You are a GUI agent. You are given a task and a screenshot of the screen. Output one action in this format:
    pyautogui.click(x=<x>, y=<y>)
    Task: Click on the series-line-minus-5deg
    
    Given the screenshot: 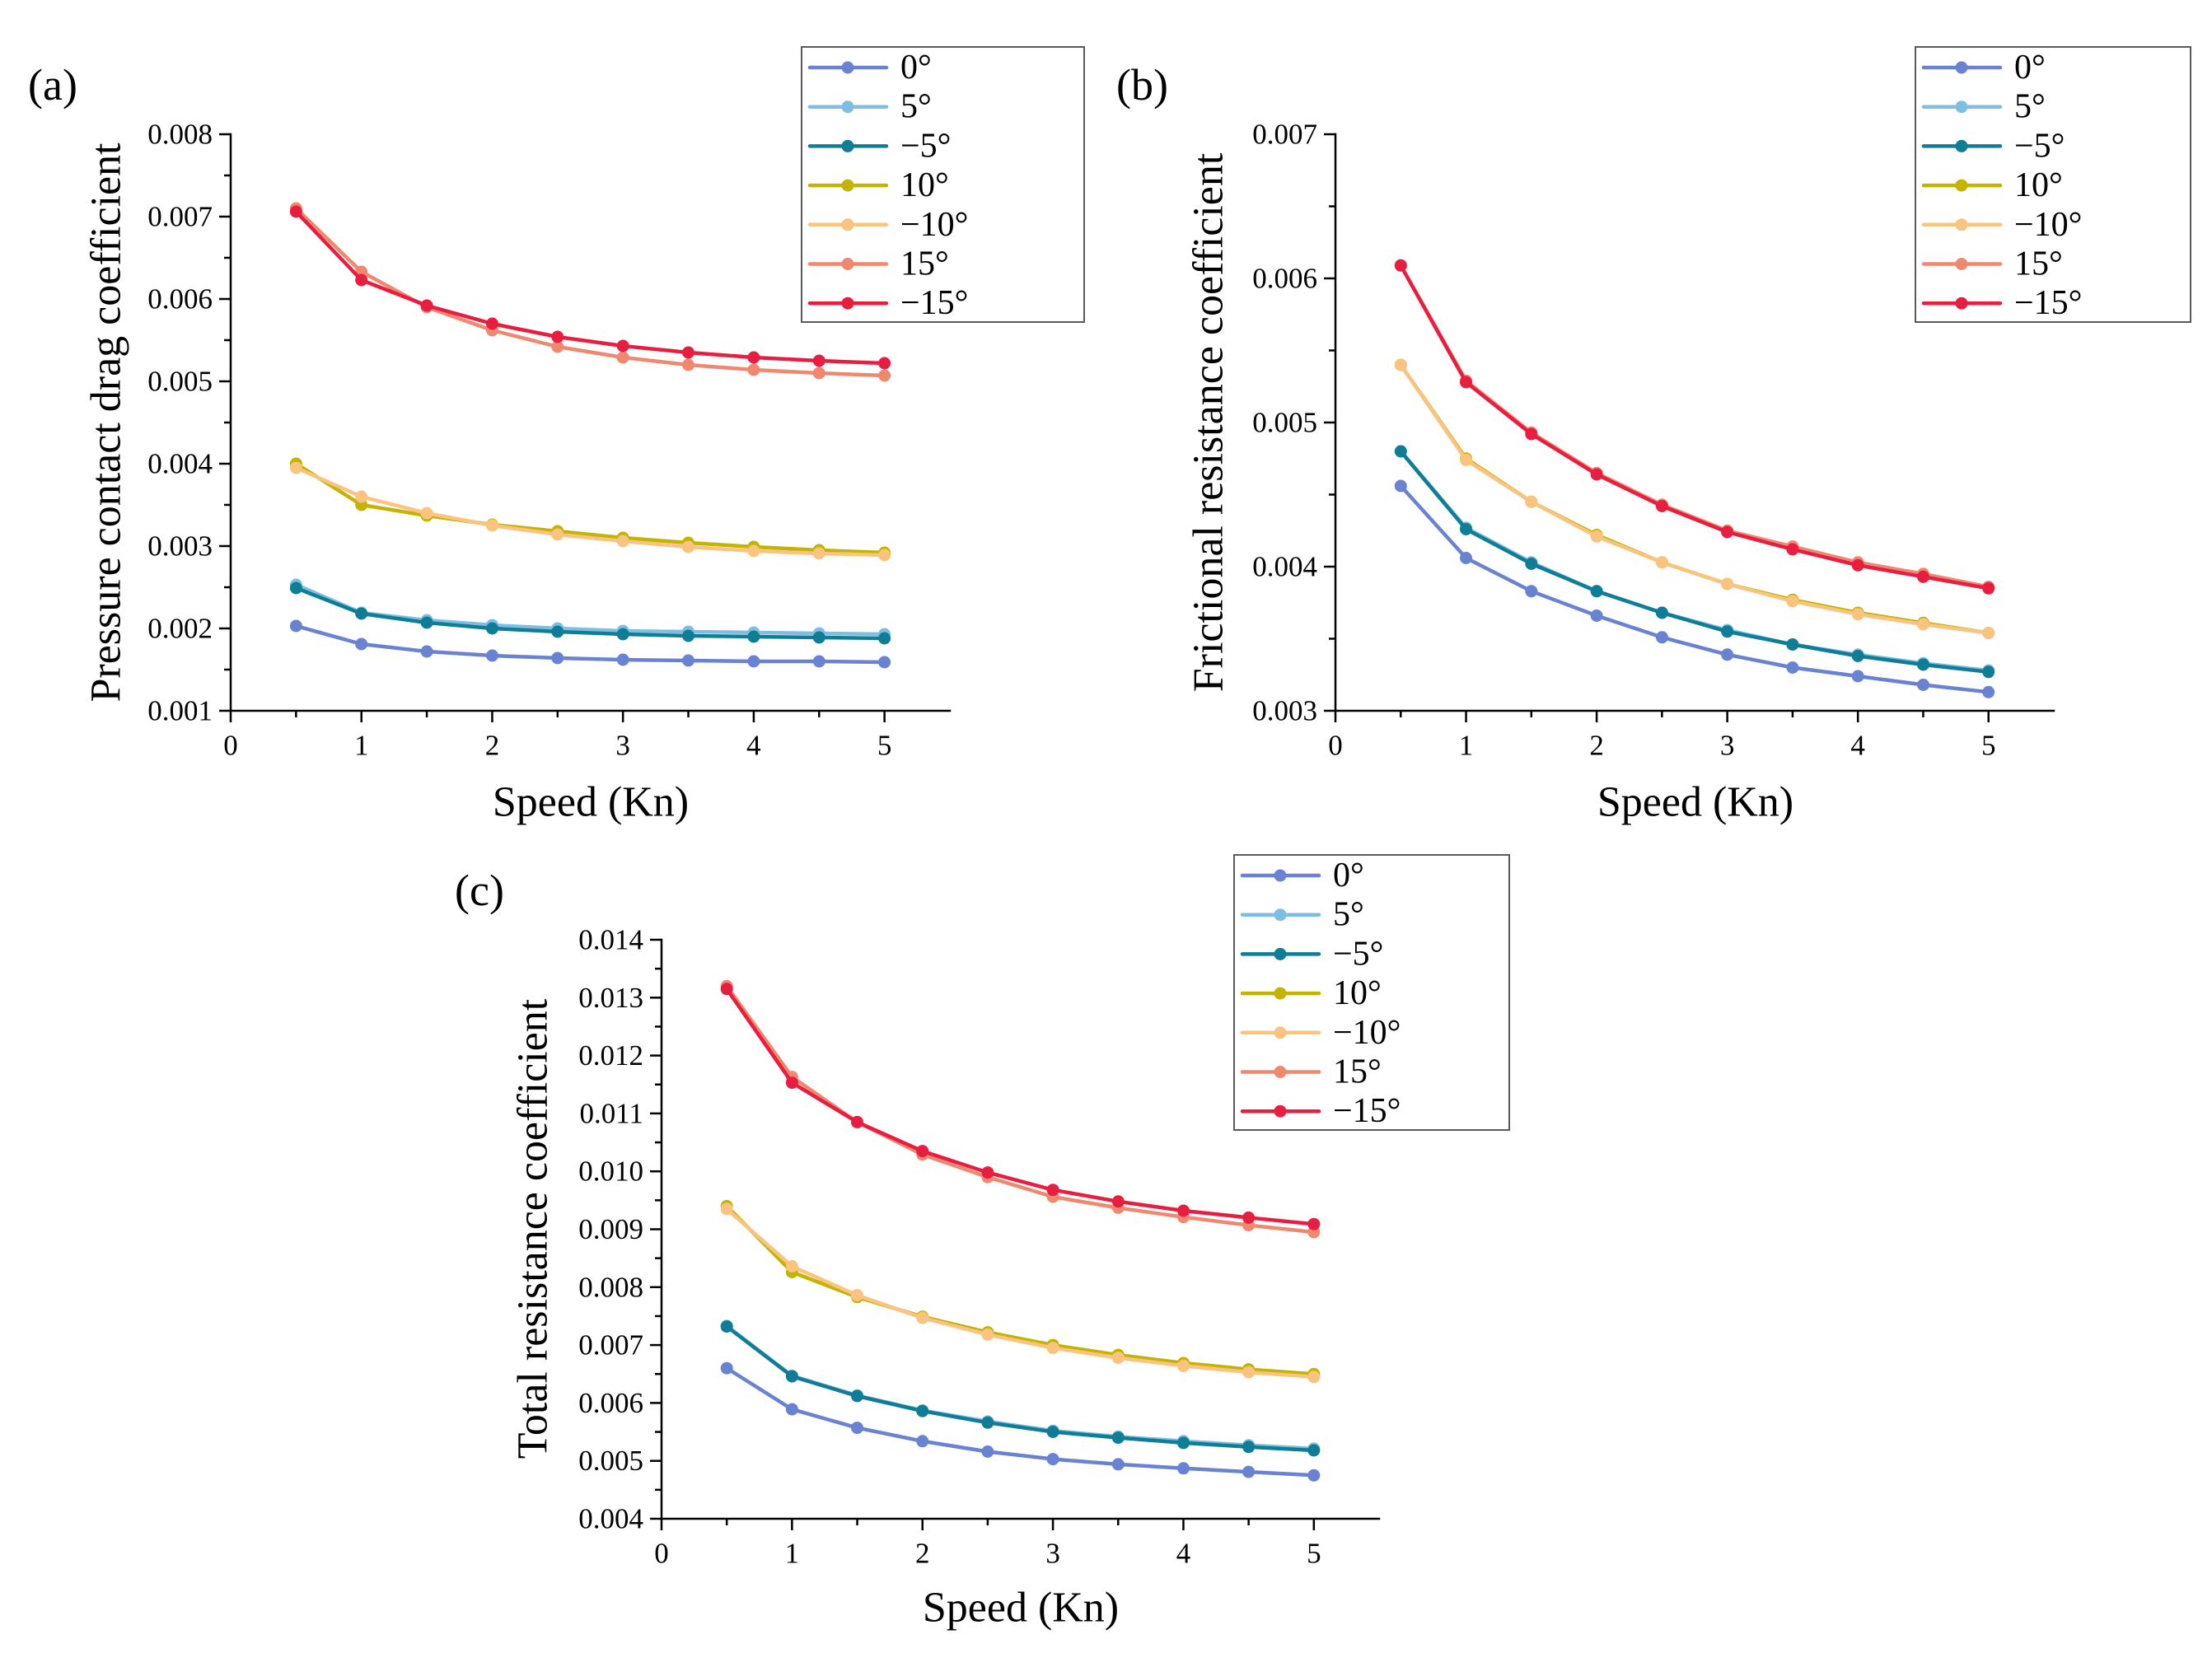 What is the action you would take?
    pyautogui.click(x=1694, y=562)
    